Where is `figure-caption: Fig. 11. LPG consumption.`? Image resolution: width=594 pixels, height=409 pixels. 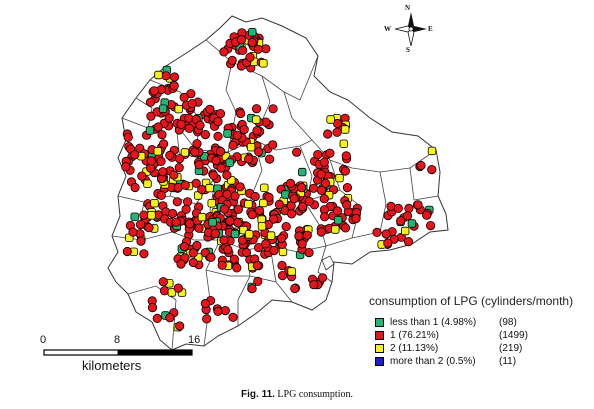
figure-caption: Fig. 11. LPG consumption. is located at coordinates (297, 394).